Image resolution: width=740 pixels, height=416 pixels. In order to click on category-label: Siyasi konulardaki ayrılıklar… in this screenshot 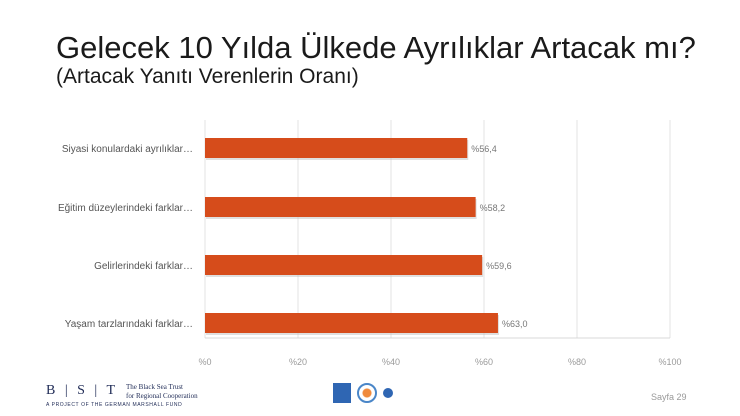, I will do `click(127, 149)`.